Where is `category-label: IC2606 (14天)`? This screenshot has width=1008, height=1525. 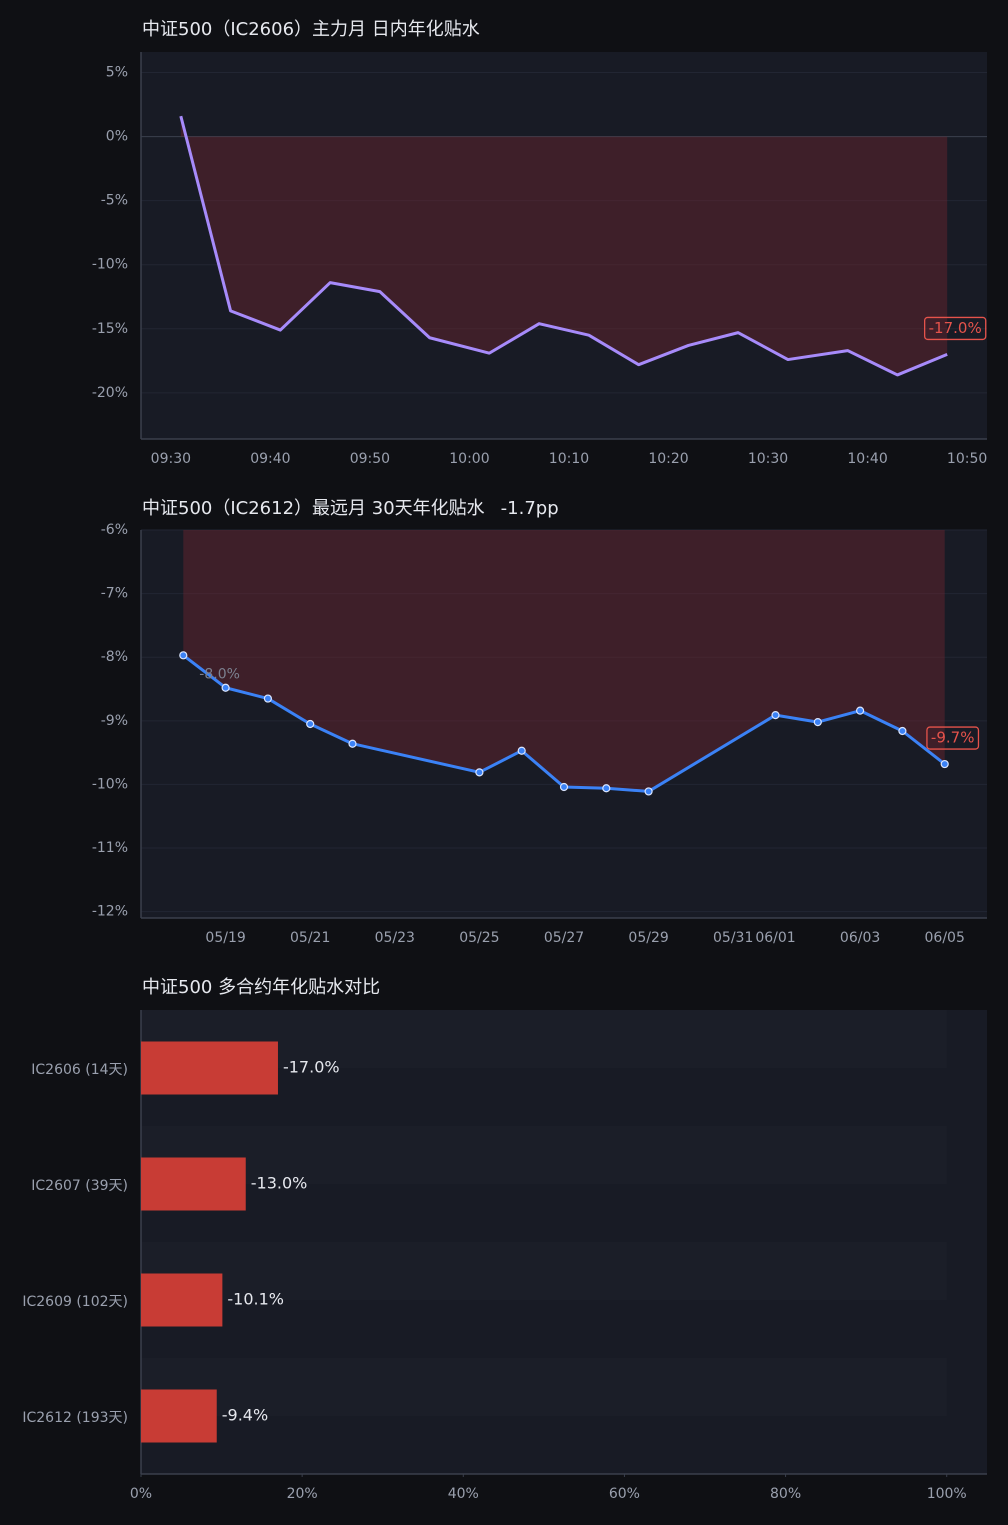 category-label: IC2606 (14天) is located at coordinates (79, 1070).